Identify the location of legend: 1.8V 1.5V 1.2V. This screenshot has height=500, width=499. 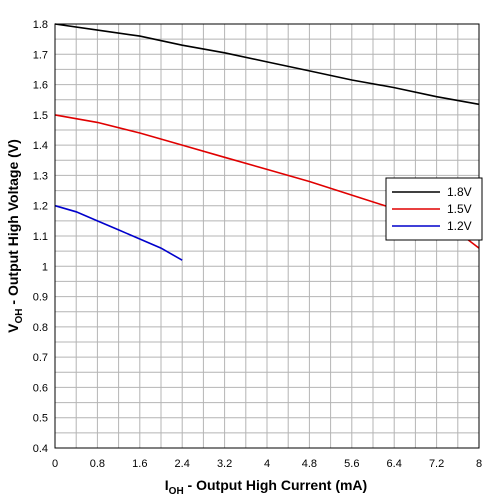
(434, 209).